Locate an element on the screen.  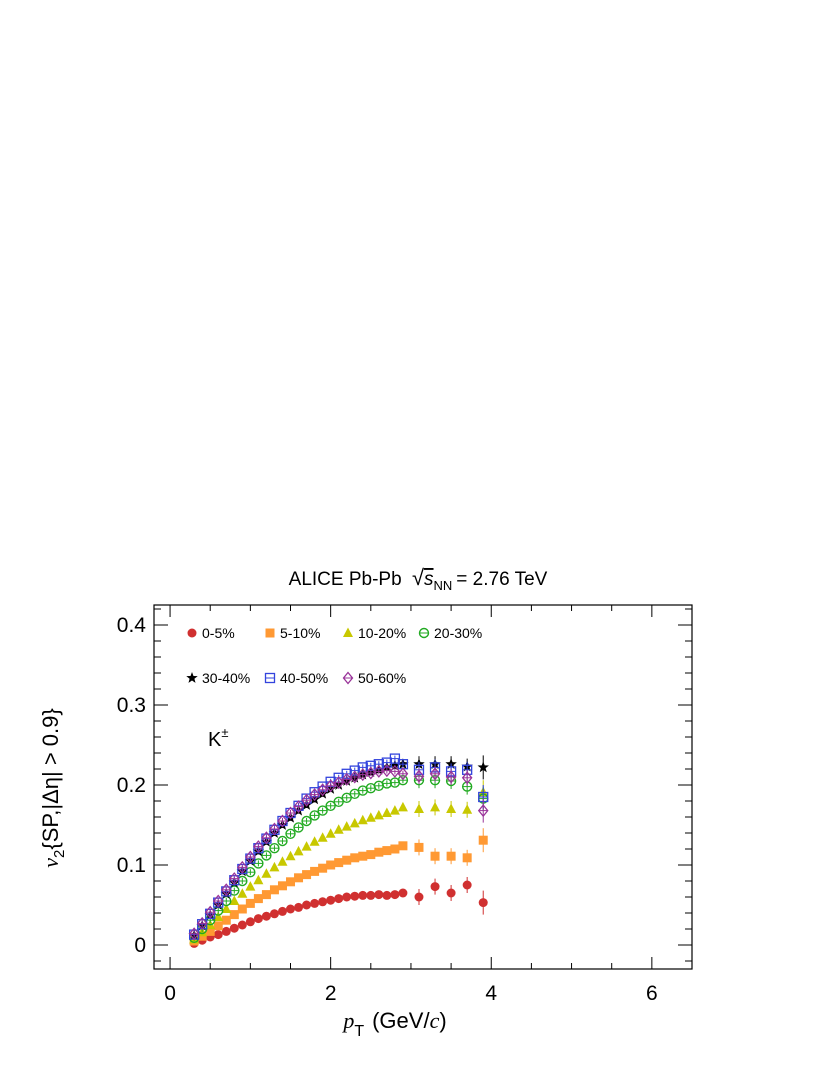
particle-annotation-sup: ± is located at coordinates (224, 732).